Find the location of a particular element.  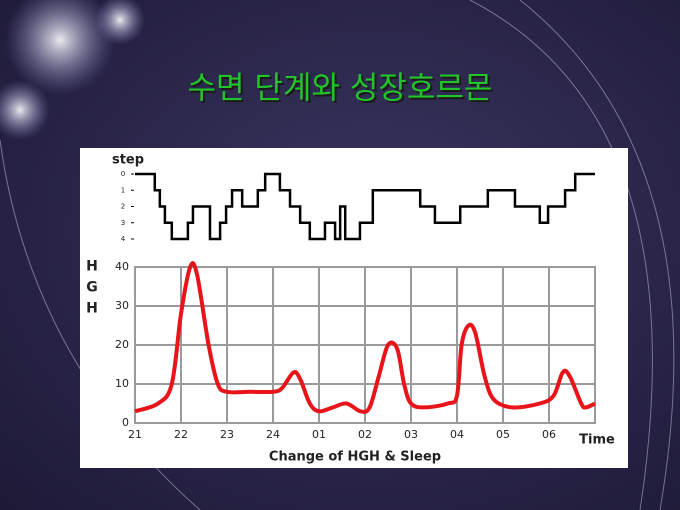

sleep-stage-line is located at coordinates (365, 206).